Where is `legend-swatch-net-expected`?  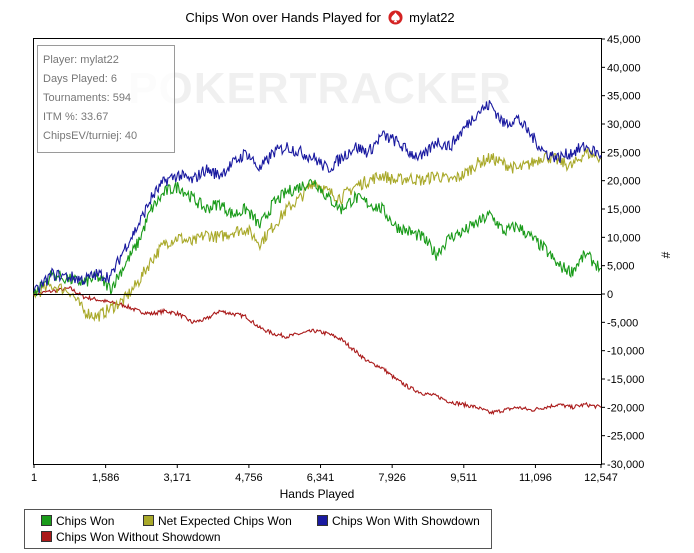
legend-swatch-net-expected is located at coordinates (148, 520).